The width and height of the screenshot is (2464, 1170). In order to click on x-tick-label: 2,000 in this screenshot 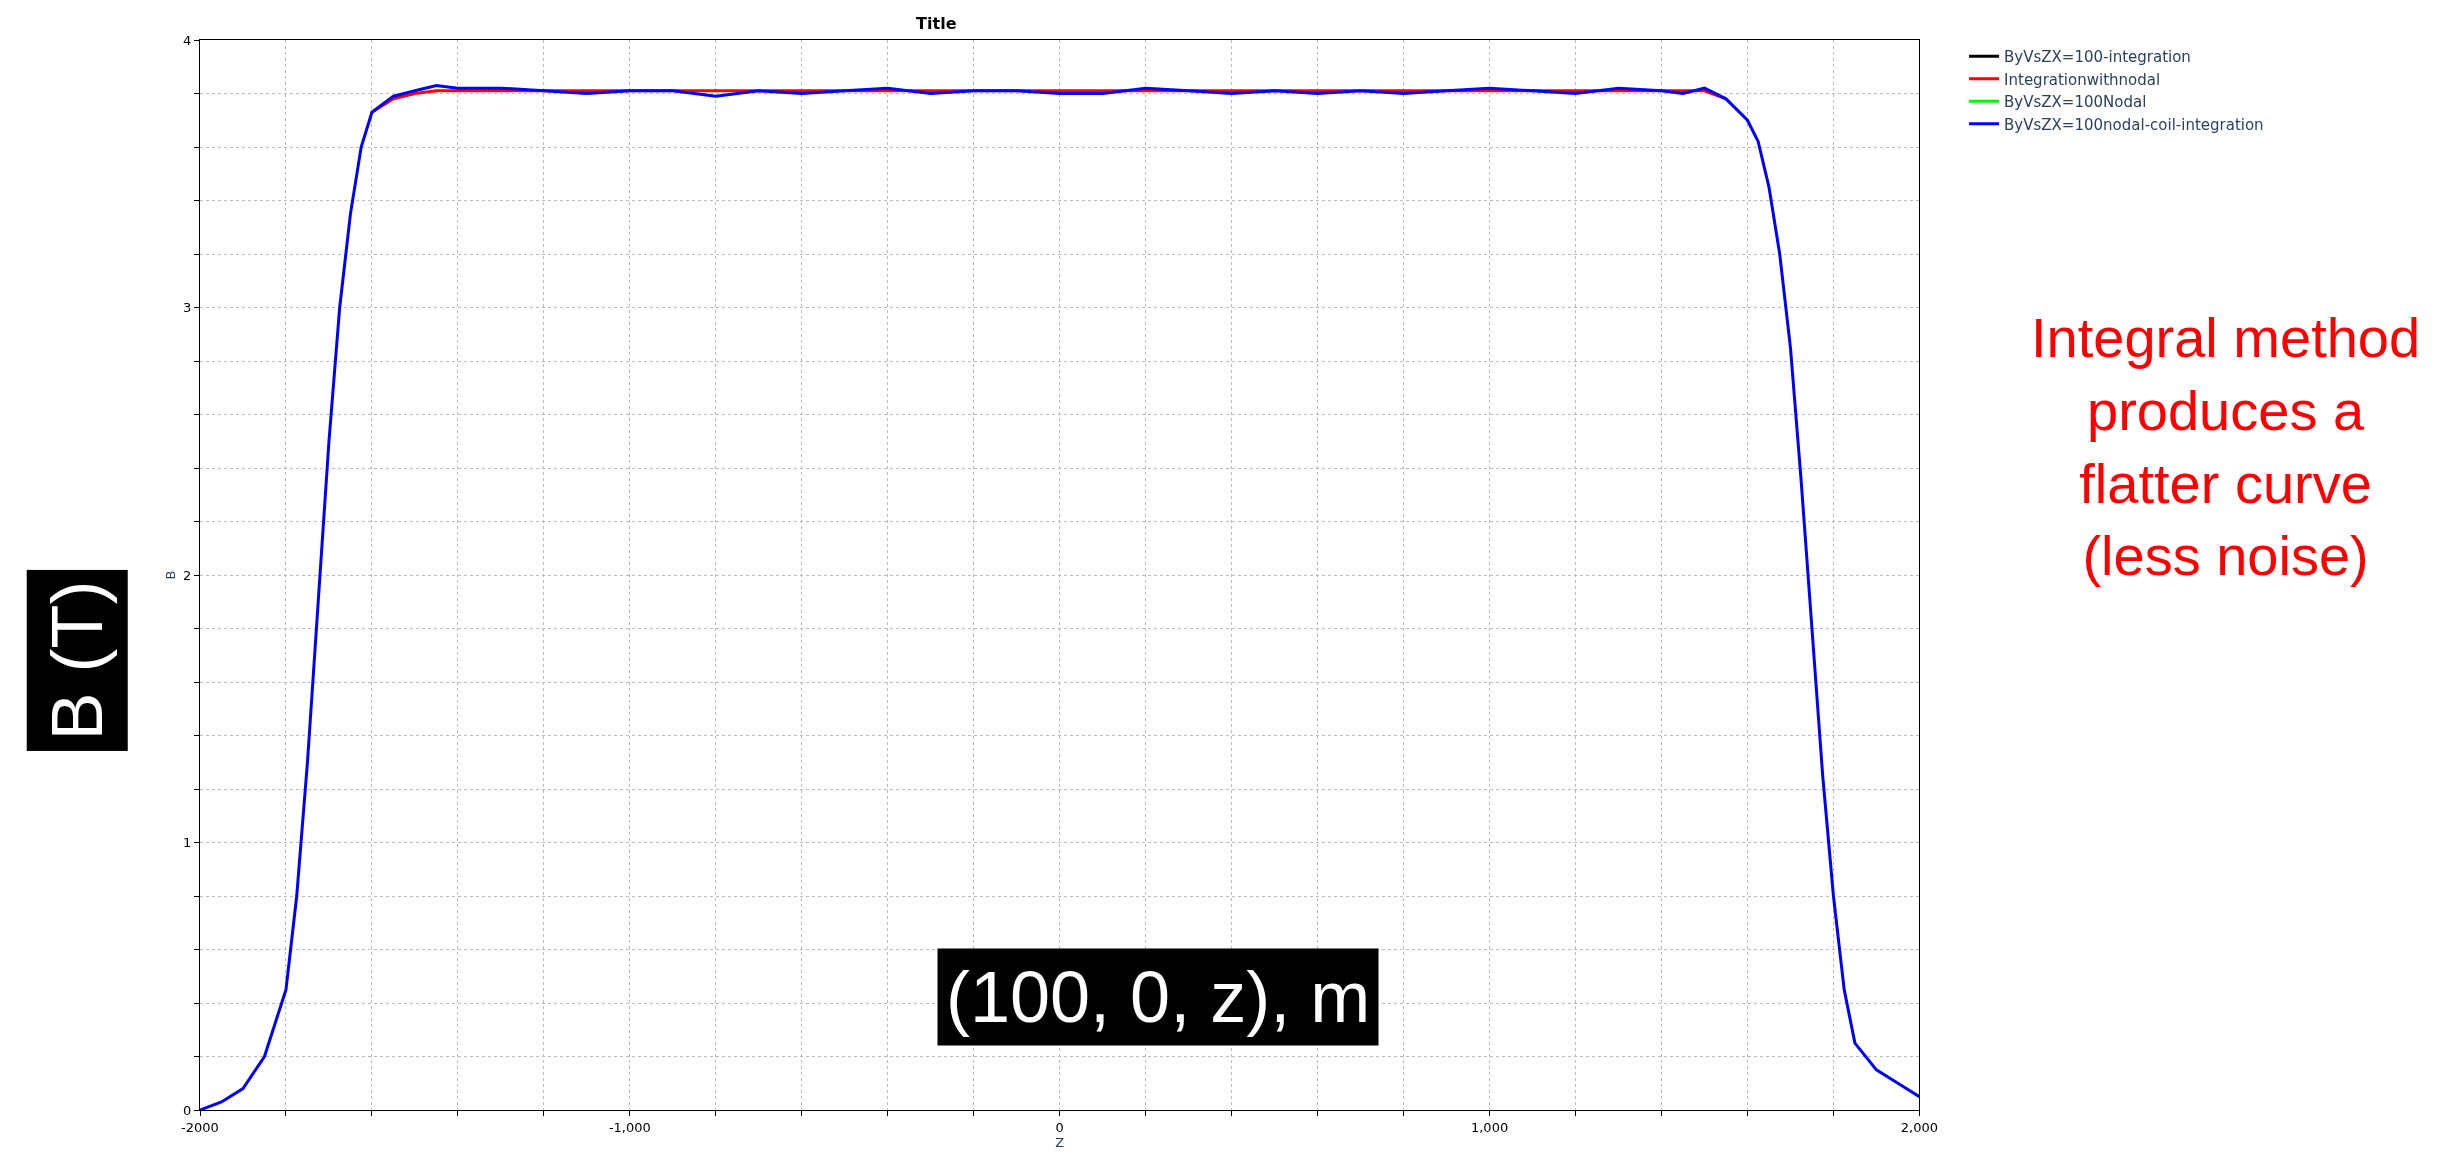, I will do `click(1919, 1127)`.